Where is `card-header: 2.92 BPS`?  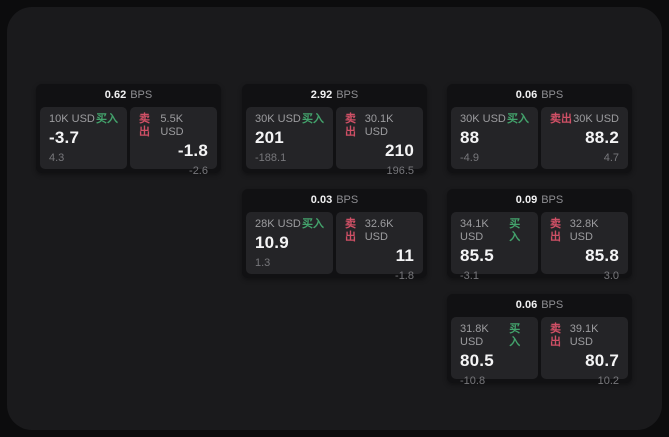
card-header: 2.92 BPS is located at coordinates (334, 95).